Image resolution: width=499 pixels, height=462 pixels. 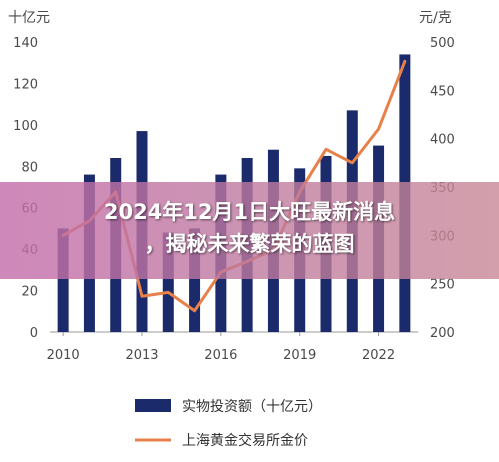 I want to click on right-tick-label: 500, so click(x=442, y=43).